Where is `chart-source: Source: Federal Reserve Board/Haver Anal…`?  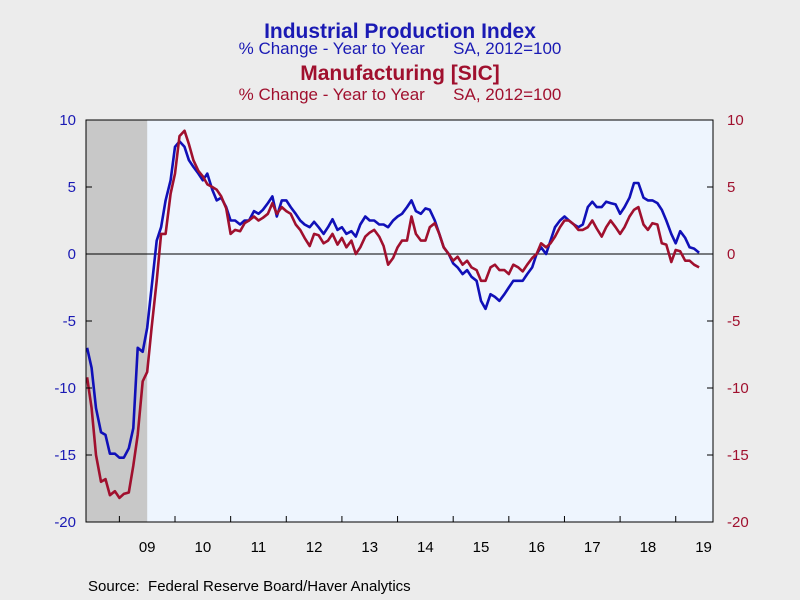
chart-source: Source: Federal Reserve Board/Haver Anal… is located at coordinates (249, 586).